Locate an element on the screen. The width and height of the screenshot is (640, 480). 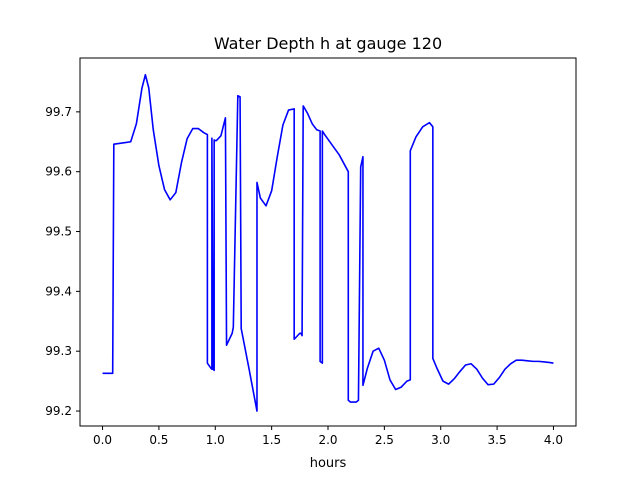
y-tick-label: 99.6 is located at coordinates (58, 172).